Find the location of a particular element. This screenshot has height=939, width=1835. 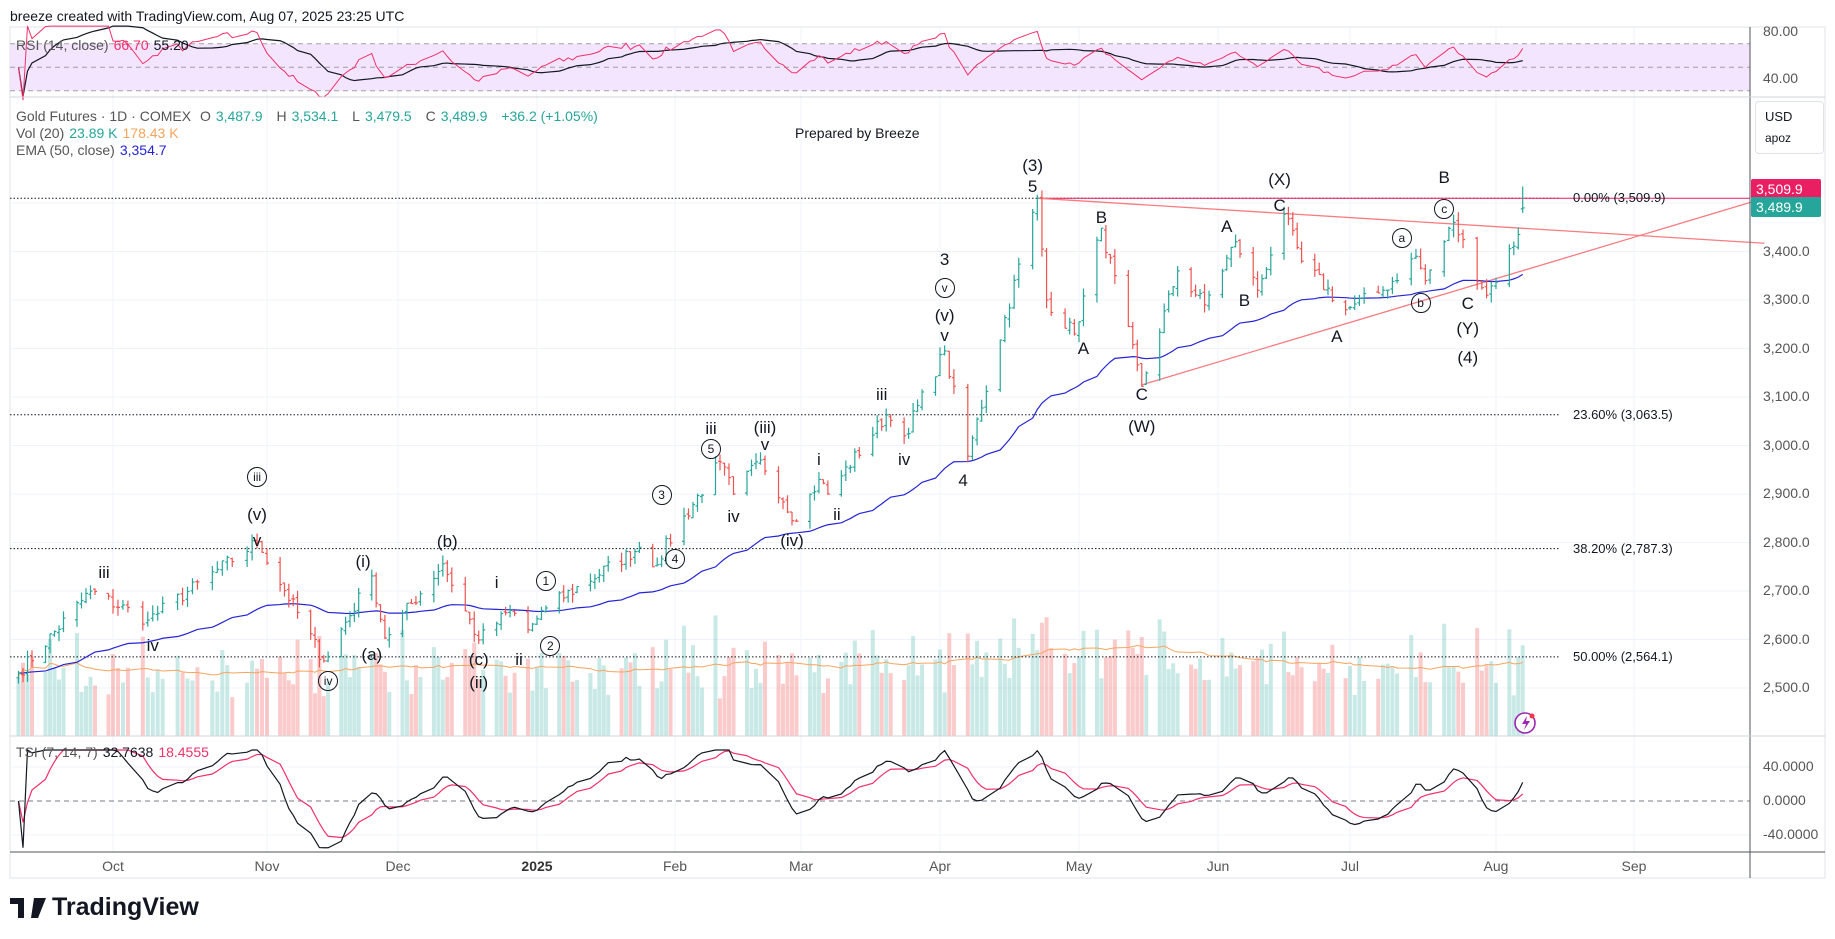

tradingview-logo: TradingView is located at coordinates (104, 907).